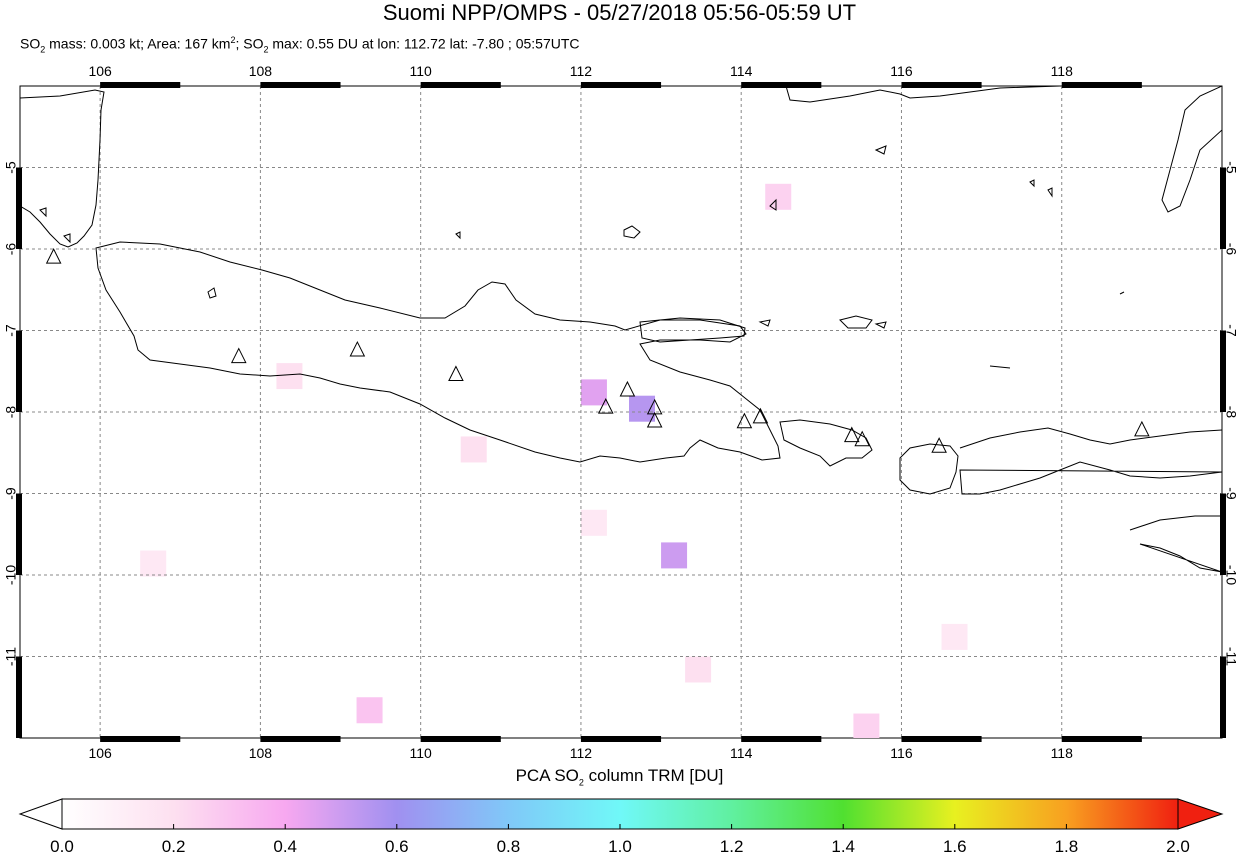  What do you see at coordinates (1231, 330) in the screenshot?
I see `lat-tick-right: -7` at bounding box center [1231, 330].